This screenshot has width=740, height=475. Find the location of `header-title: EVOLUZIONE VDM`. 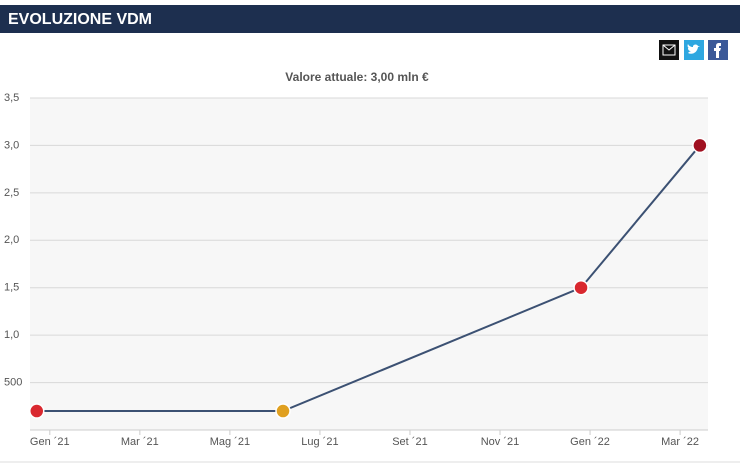

header-title: EVOLUZIONE VDM is located at coordinates (80, 19).